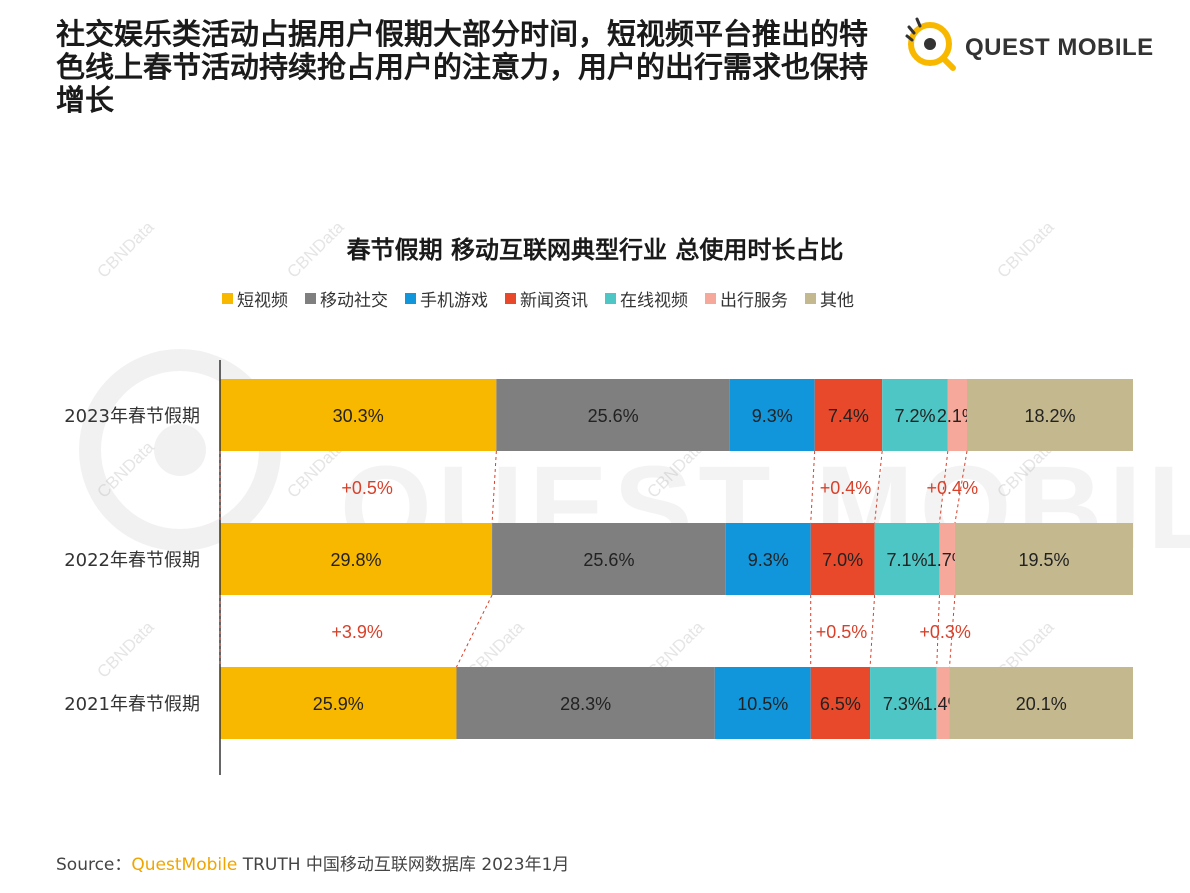 Image resolution: width=1190 pixels, height=893 pixels. What do you see at coordinates (184, 865) in the screenshot?
I see `source-brand: QuestMobile` at bounding box center [184, 865].